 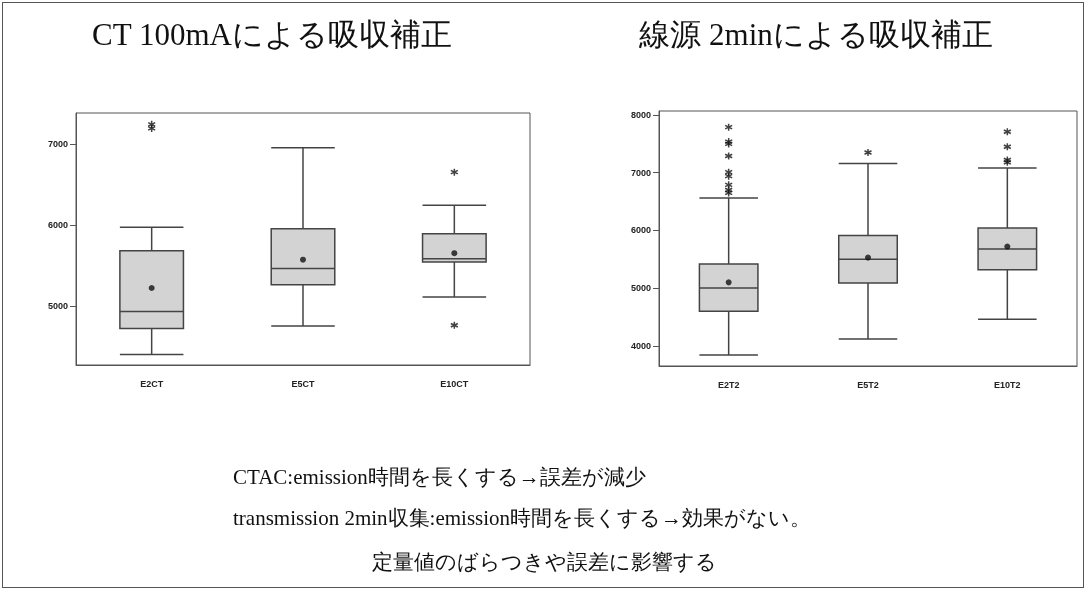 What do you see at coordinates (1007, 384) in the screenshot?
I see `x-tick-label: E10T2` at bounding box center [1007, 384].